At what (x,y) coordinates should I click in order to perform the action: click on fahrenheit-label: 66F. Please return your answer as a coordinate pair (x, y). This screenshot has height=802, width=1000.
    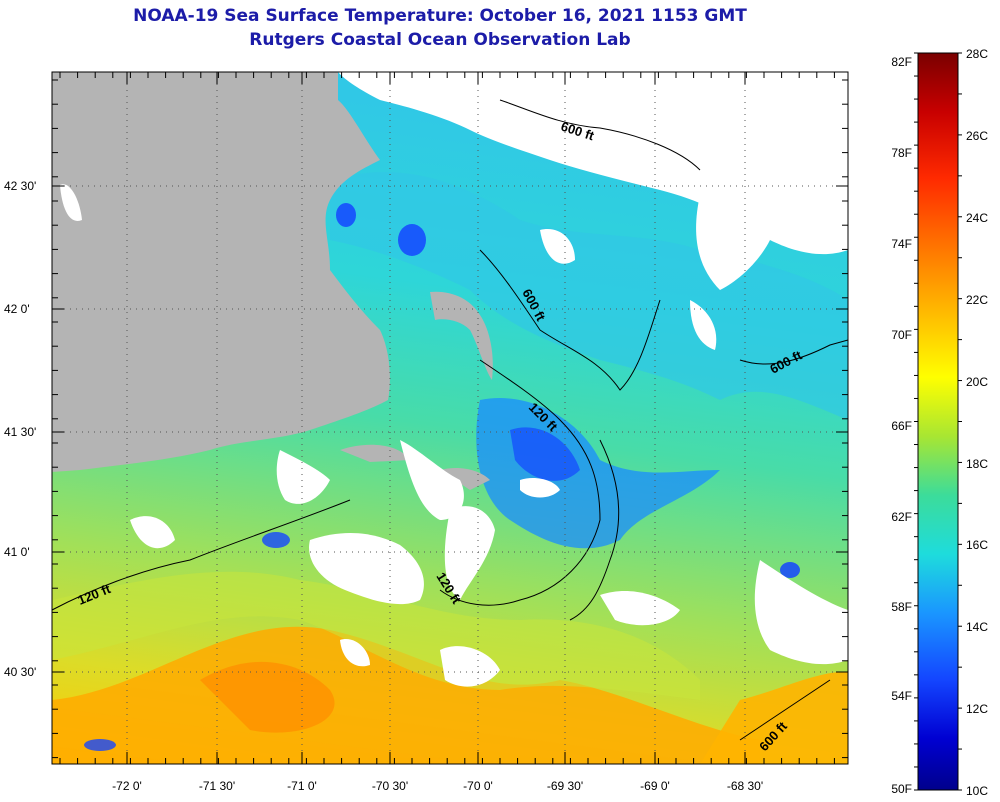
    Looking at the image, I should click on (901, 426).